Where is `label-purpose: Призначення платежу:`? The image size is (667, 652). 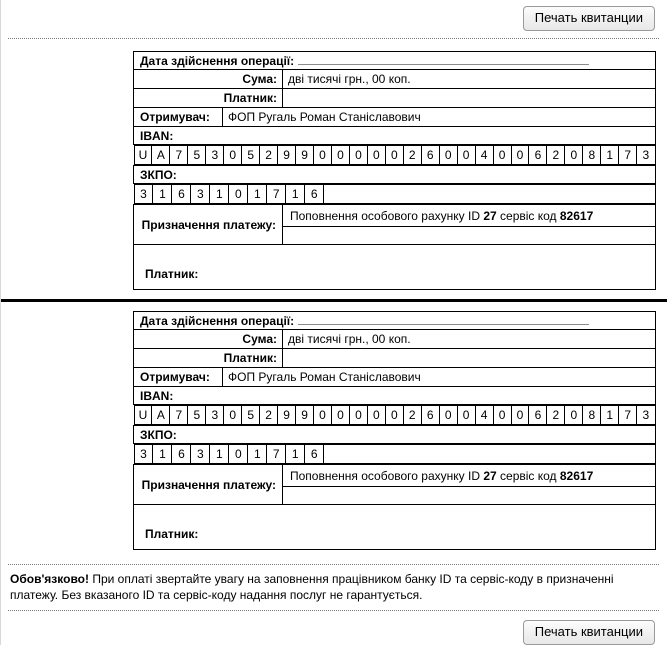 label-purpose: Призначення платежу: is located at coordinates (208, 224).